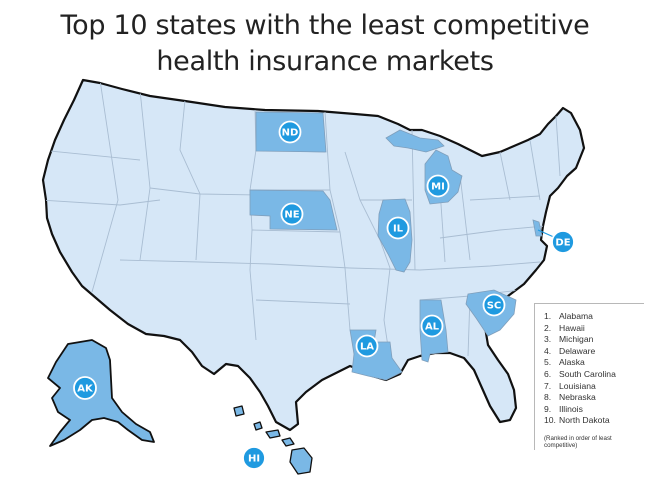 The width and height of the screenshot is (650, 501). Describe the element at coordinates (576, 339) in the screenshot. I see `legend-item-name: Michigan` at that location.